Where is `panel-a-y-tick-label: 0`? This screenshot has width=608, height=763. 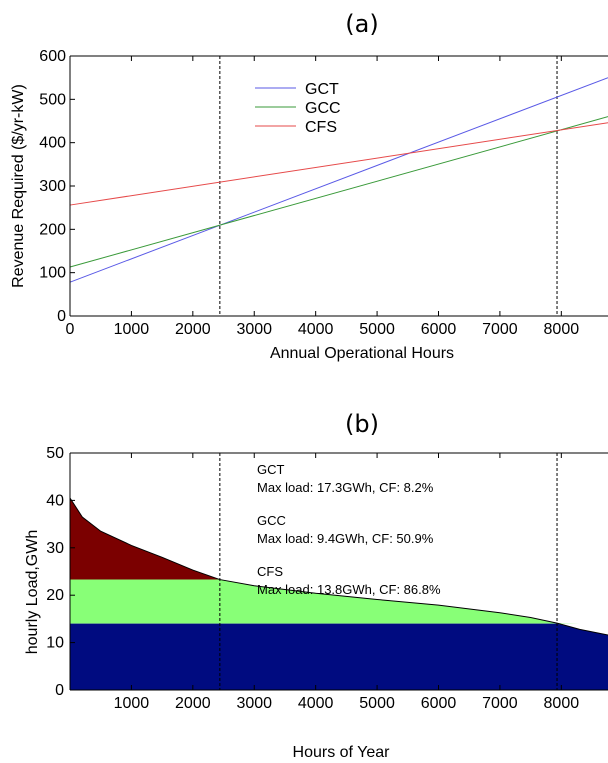
panel-a-y-tick-label: 0 is located at coordinates (61, 316).